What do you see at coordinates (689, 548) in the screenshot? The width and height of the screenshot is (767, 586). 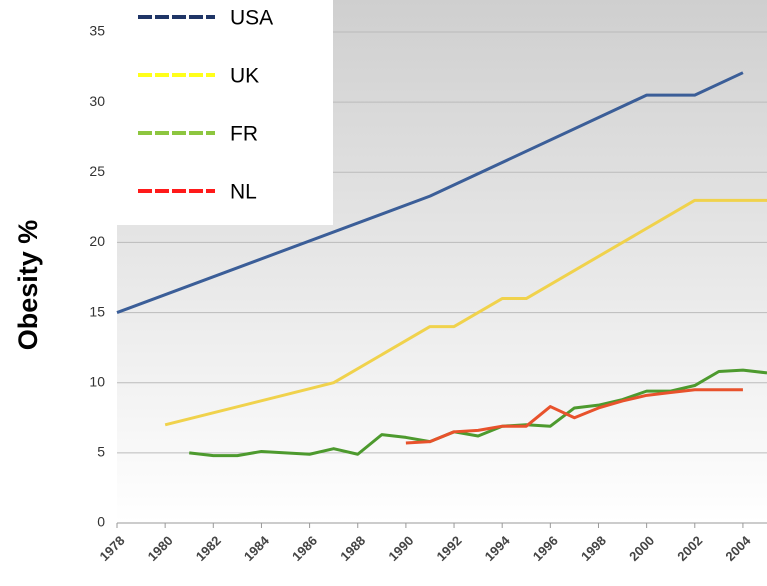 I see `x-tick-label: 2002` at bounding box center [689, 548].